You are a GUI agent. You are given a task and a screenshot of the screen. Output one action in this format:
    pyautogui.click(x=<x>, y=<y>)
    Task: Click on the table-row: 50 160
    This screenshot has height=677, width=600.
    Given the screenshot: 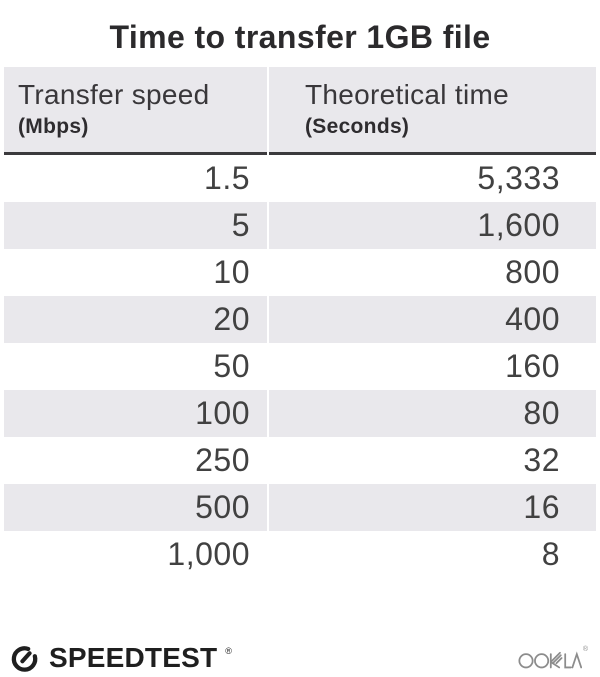 What is the action you would take?
    pyautogui.click(x=300, y=366)
    